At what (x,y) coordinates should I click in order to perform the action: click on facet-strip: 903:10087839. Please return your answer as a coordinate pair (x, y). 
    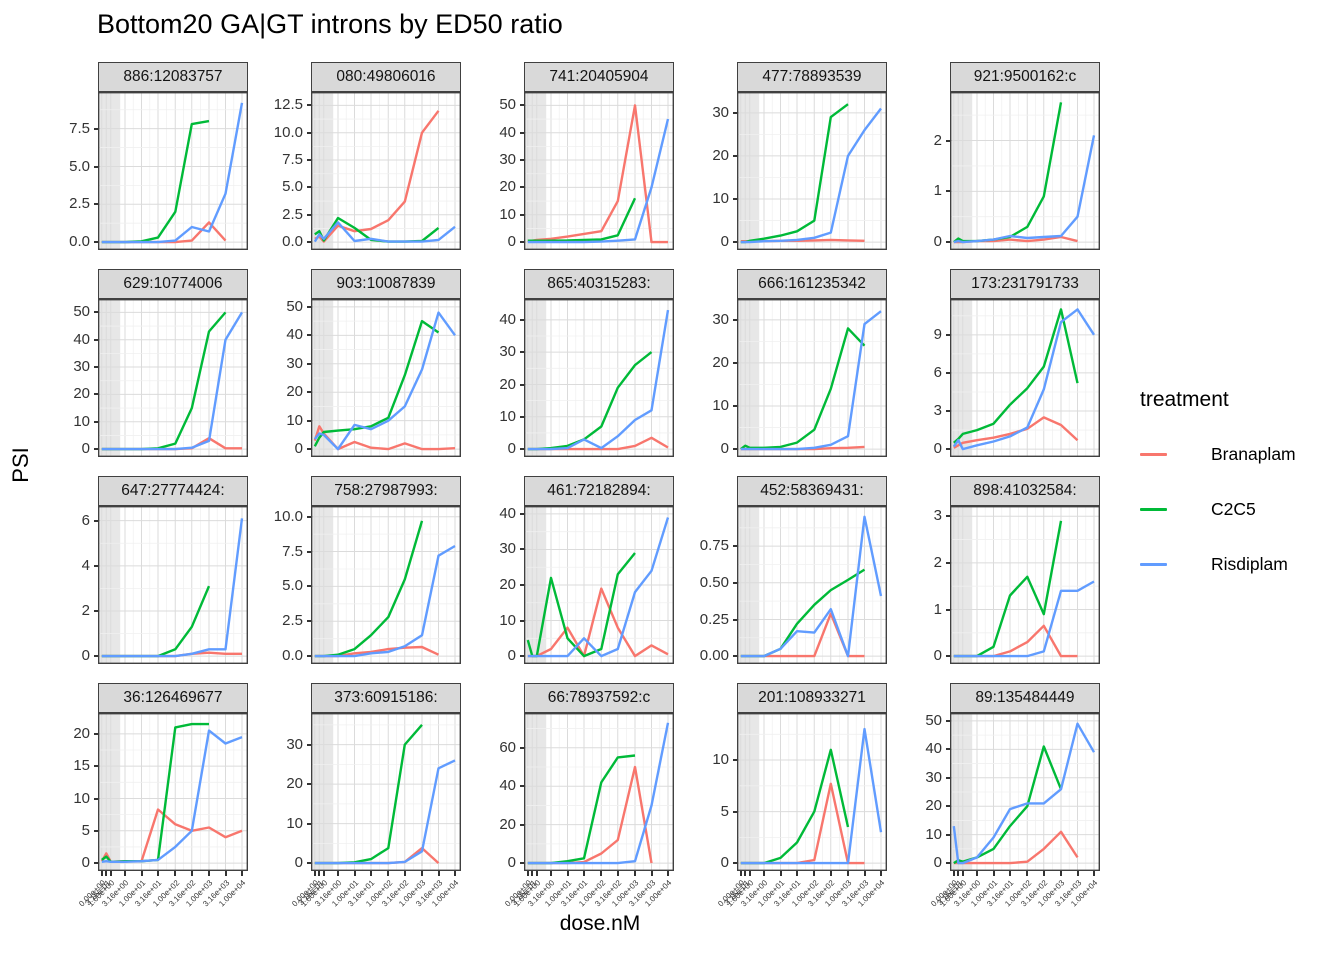
    Looking at the image, I should click on (386, 284).